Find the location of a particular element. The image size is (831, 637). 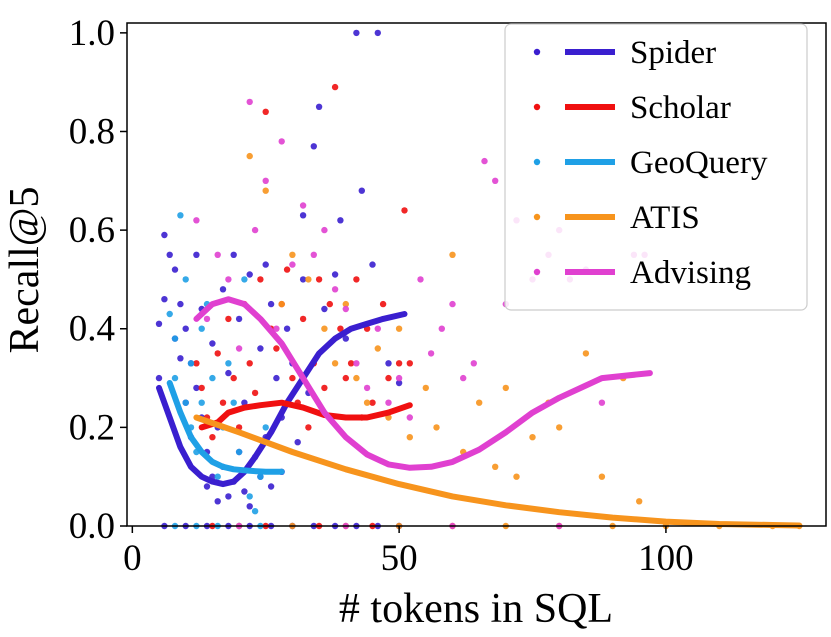

y-tick-label-0: 0.0 is located at coordinates (92, 526).